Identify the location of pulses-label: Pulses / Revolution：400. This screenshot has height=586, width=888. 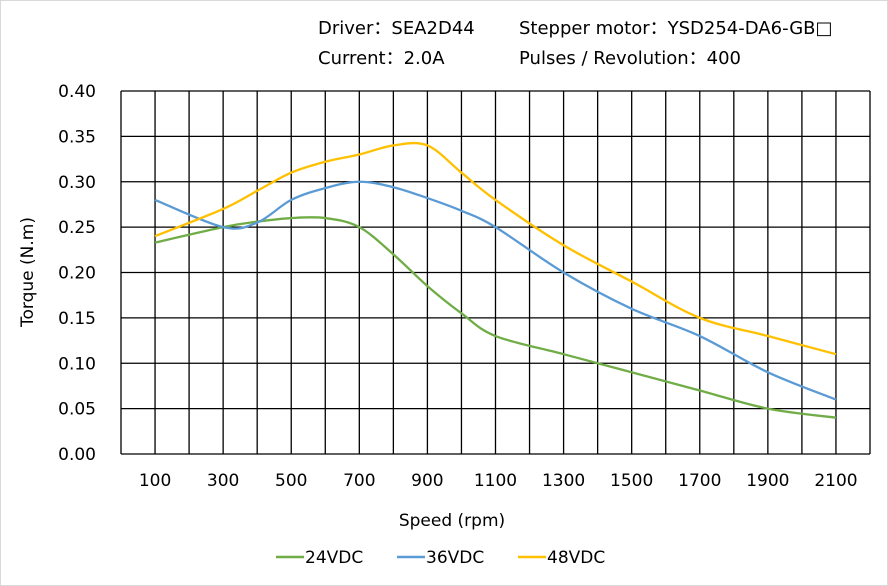
(630, 58).